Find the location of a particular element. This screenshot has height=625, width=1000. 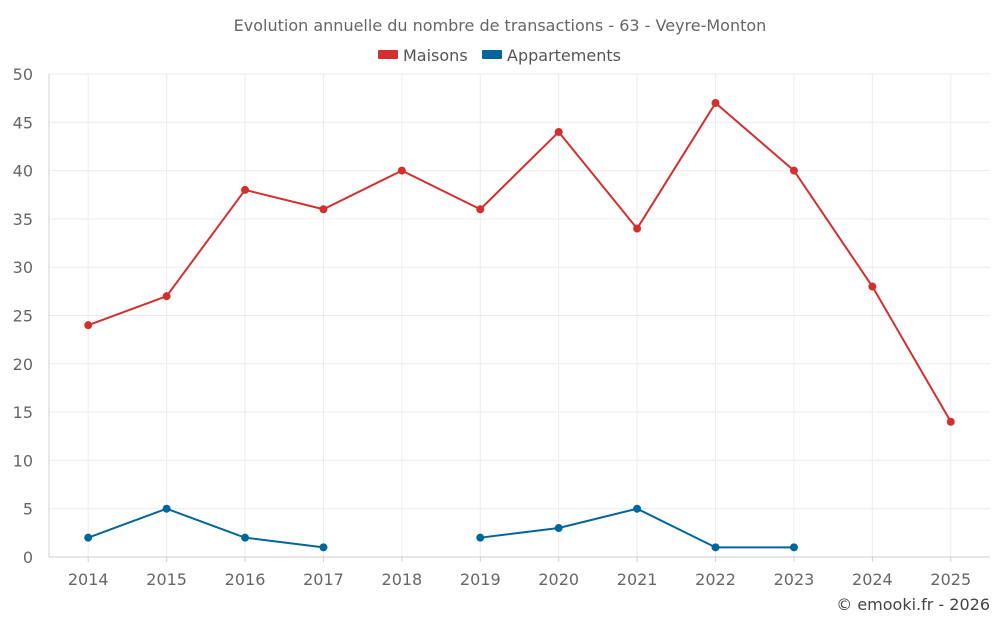

x-tick-label: 2023 is located at coordinates (794, 579).